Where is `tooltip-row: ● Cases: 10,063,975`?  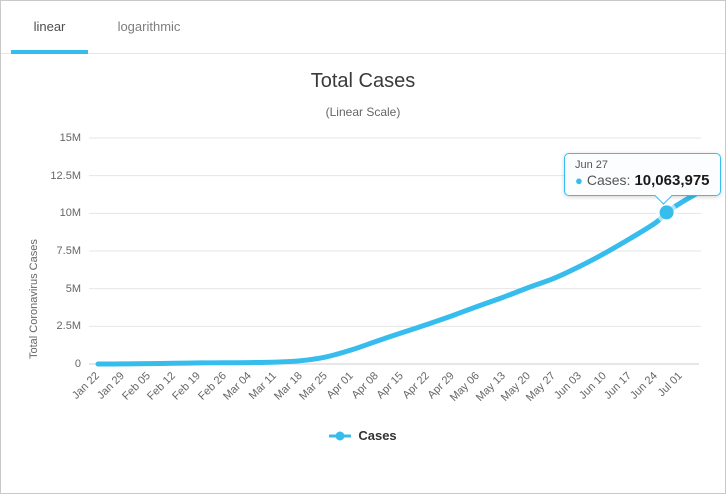 tooltip-row: ● Cases: 10,063,975 is located at coordinates (642, 180).